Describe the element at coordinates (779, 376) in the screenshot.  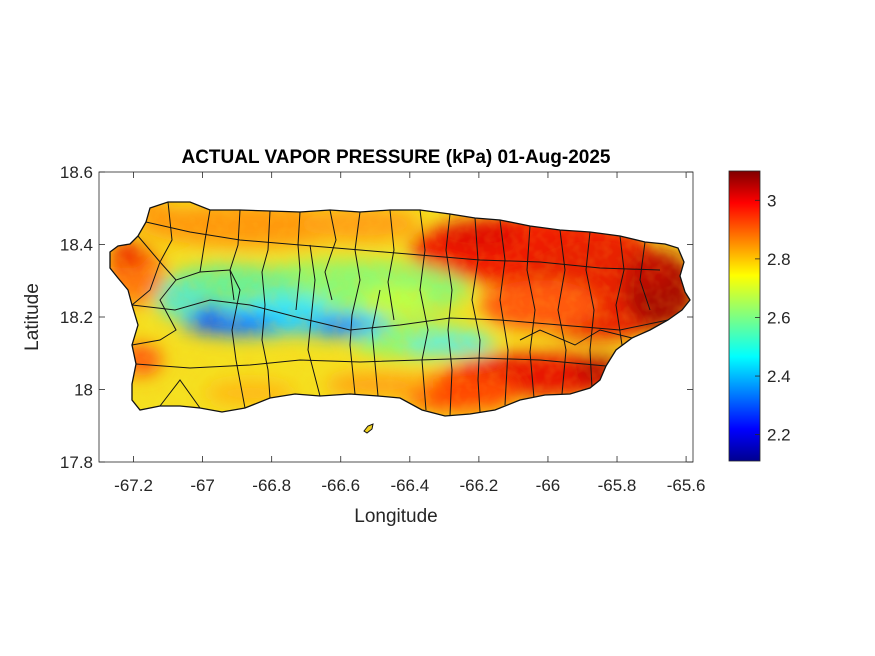
I see `colorbar-tick-label: 2.4` at that location.